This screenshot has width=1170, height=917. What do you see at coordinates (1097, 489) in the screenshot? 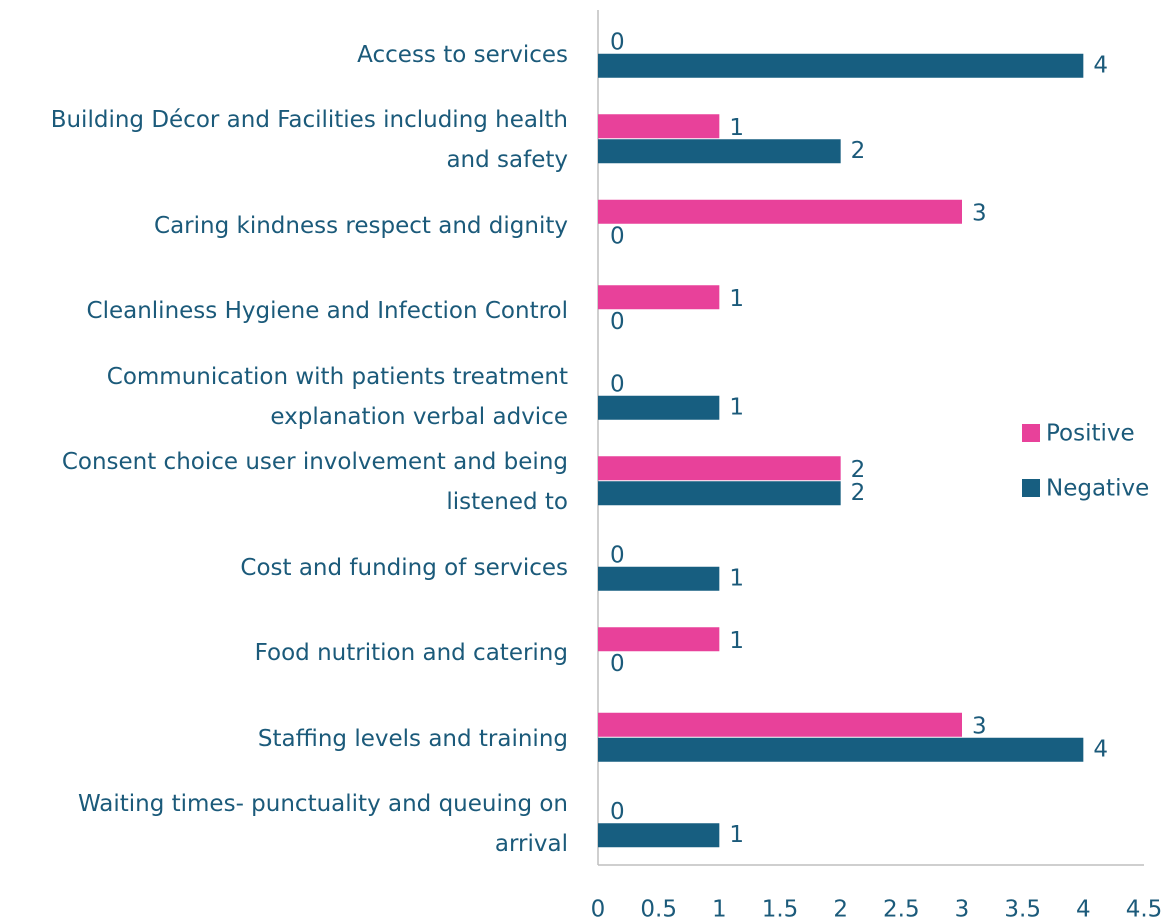
I see `legend-label: Negative` at bounding box center [1097, 489].